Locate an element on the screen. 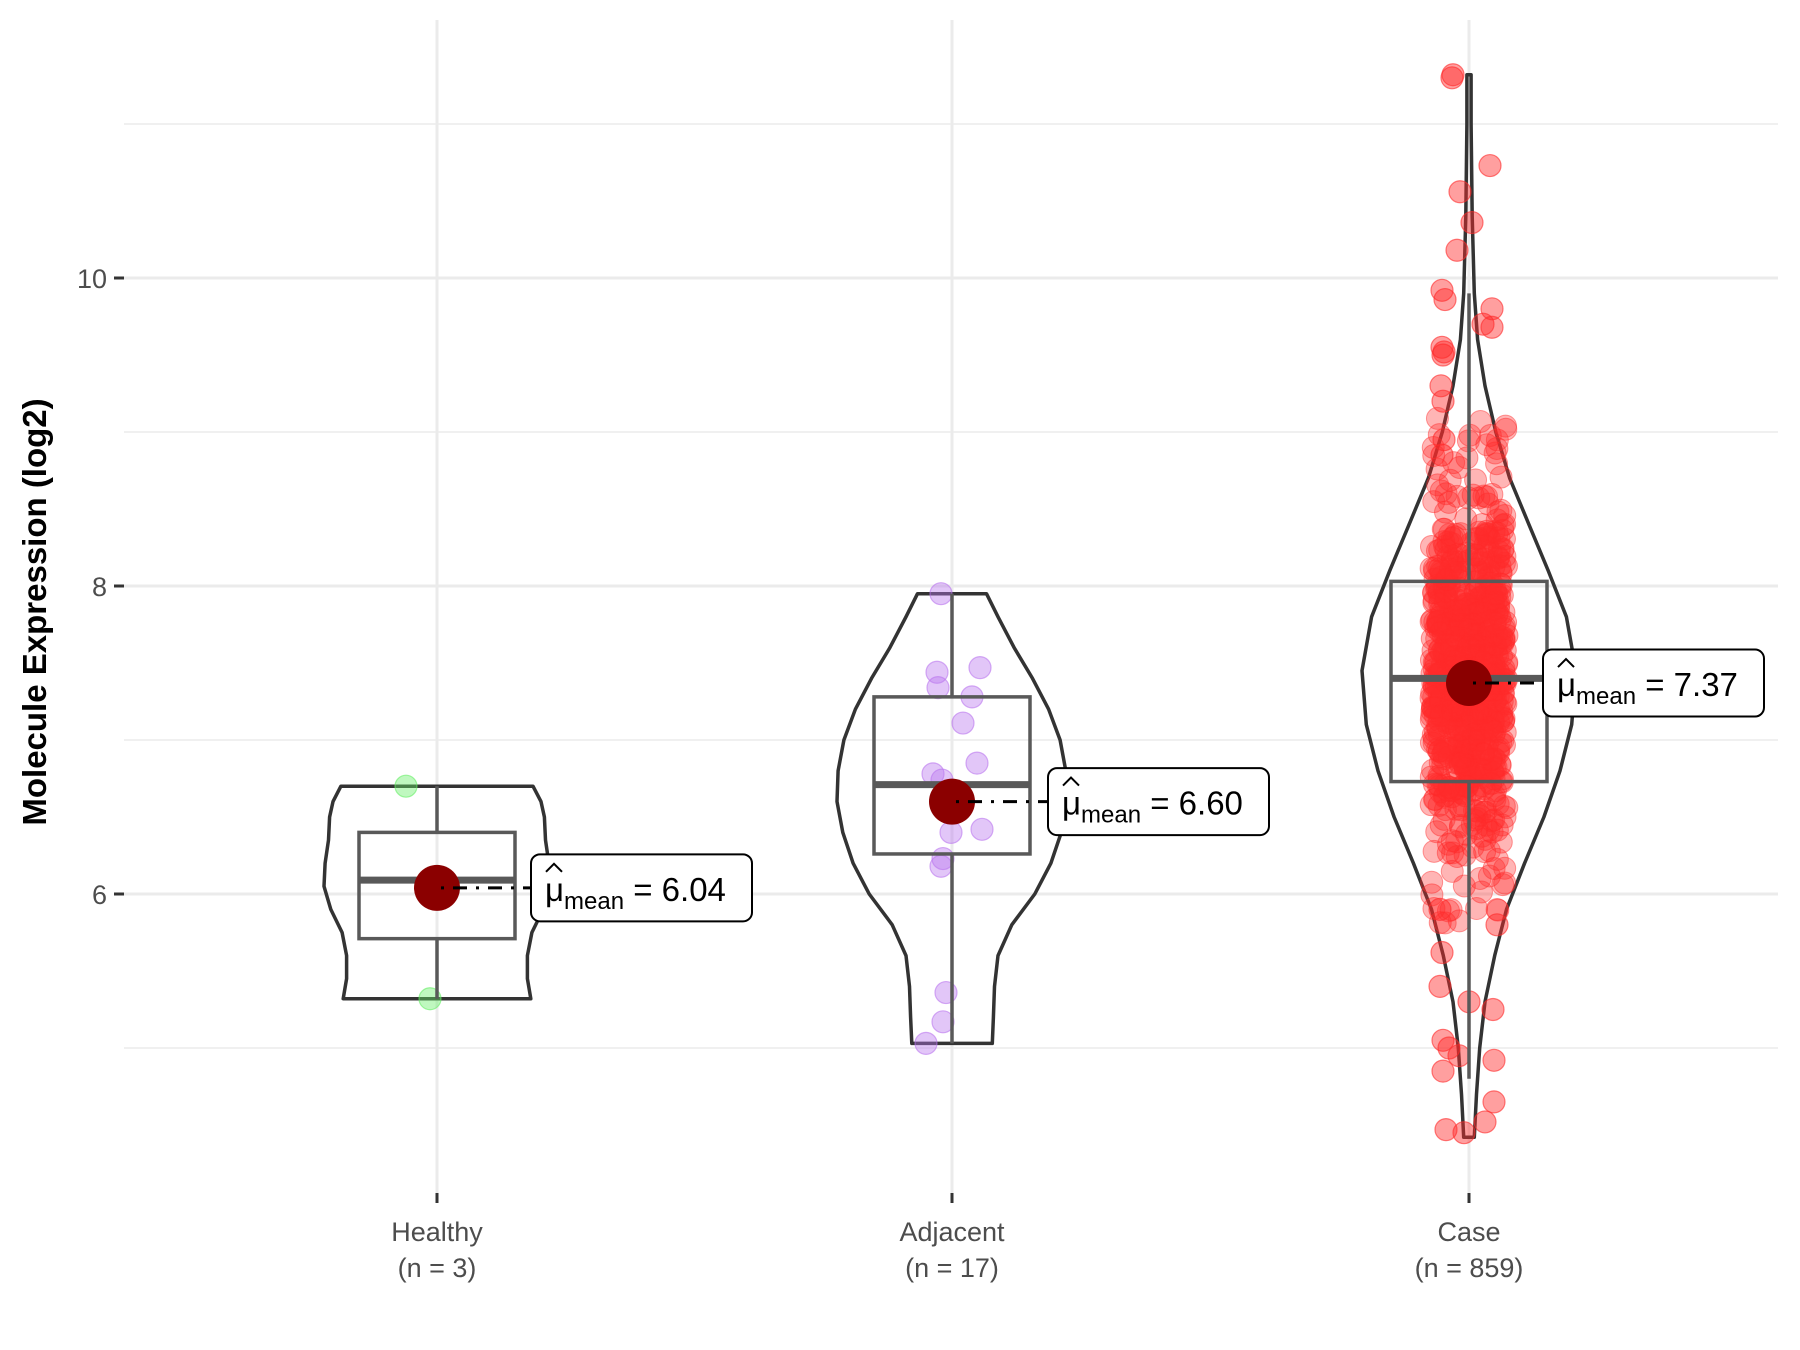 The image size is (1800, 1350). mean-label-box is located at coordinates (1158, 802).